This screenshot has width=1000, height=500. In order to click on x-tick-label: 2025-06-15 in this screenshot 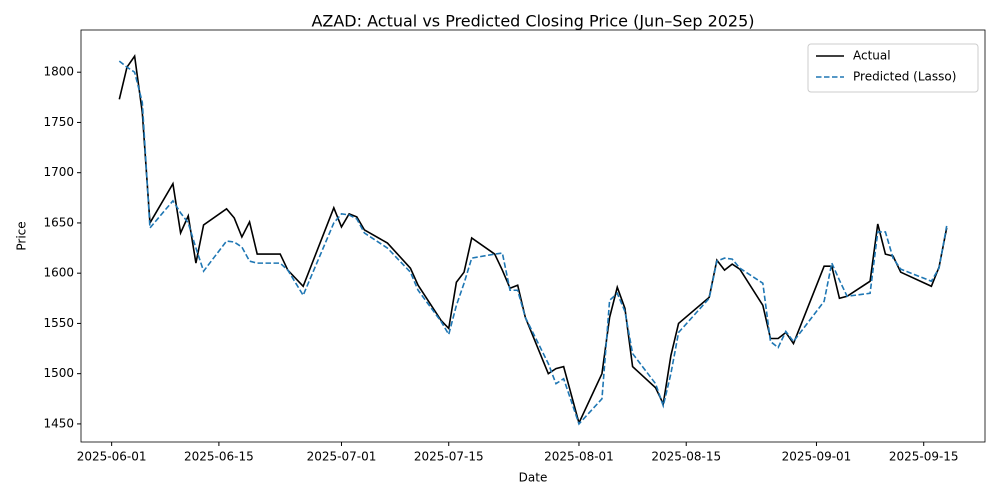, I will do `click(219, 457)`.